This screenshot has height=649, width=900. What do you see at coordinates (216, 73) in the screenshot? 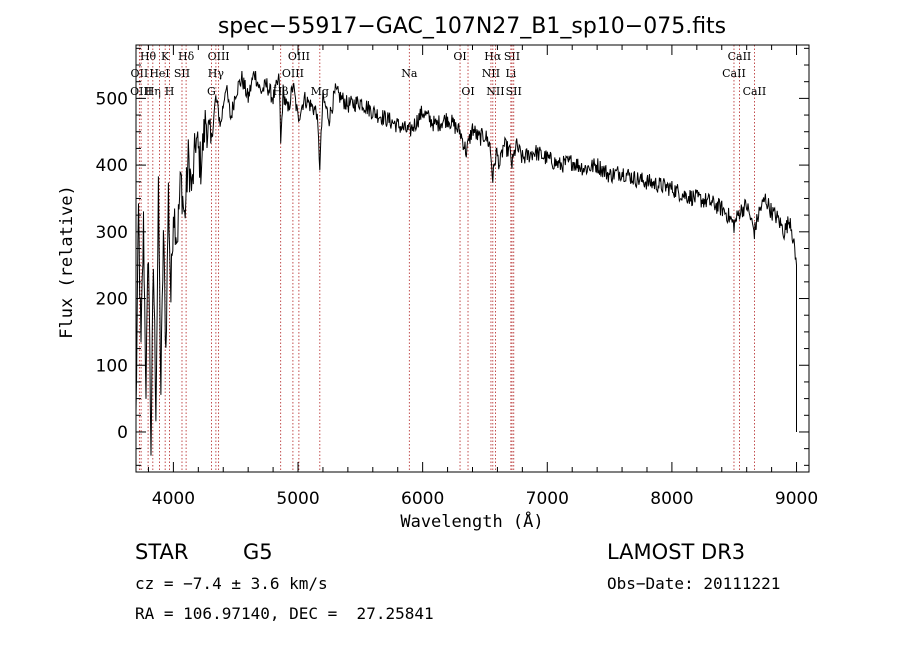
I see `line-marker-label: Hγ` at bounding box center [216, 73].